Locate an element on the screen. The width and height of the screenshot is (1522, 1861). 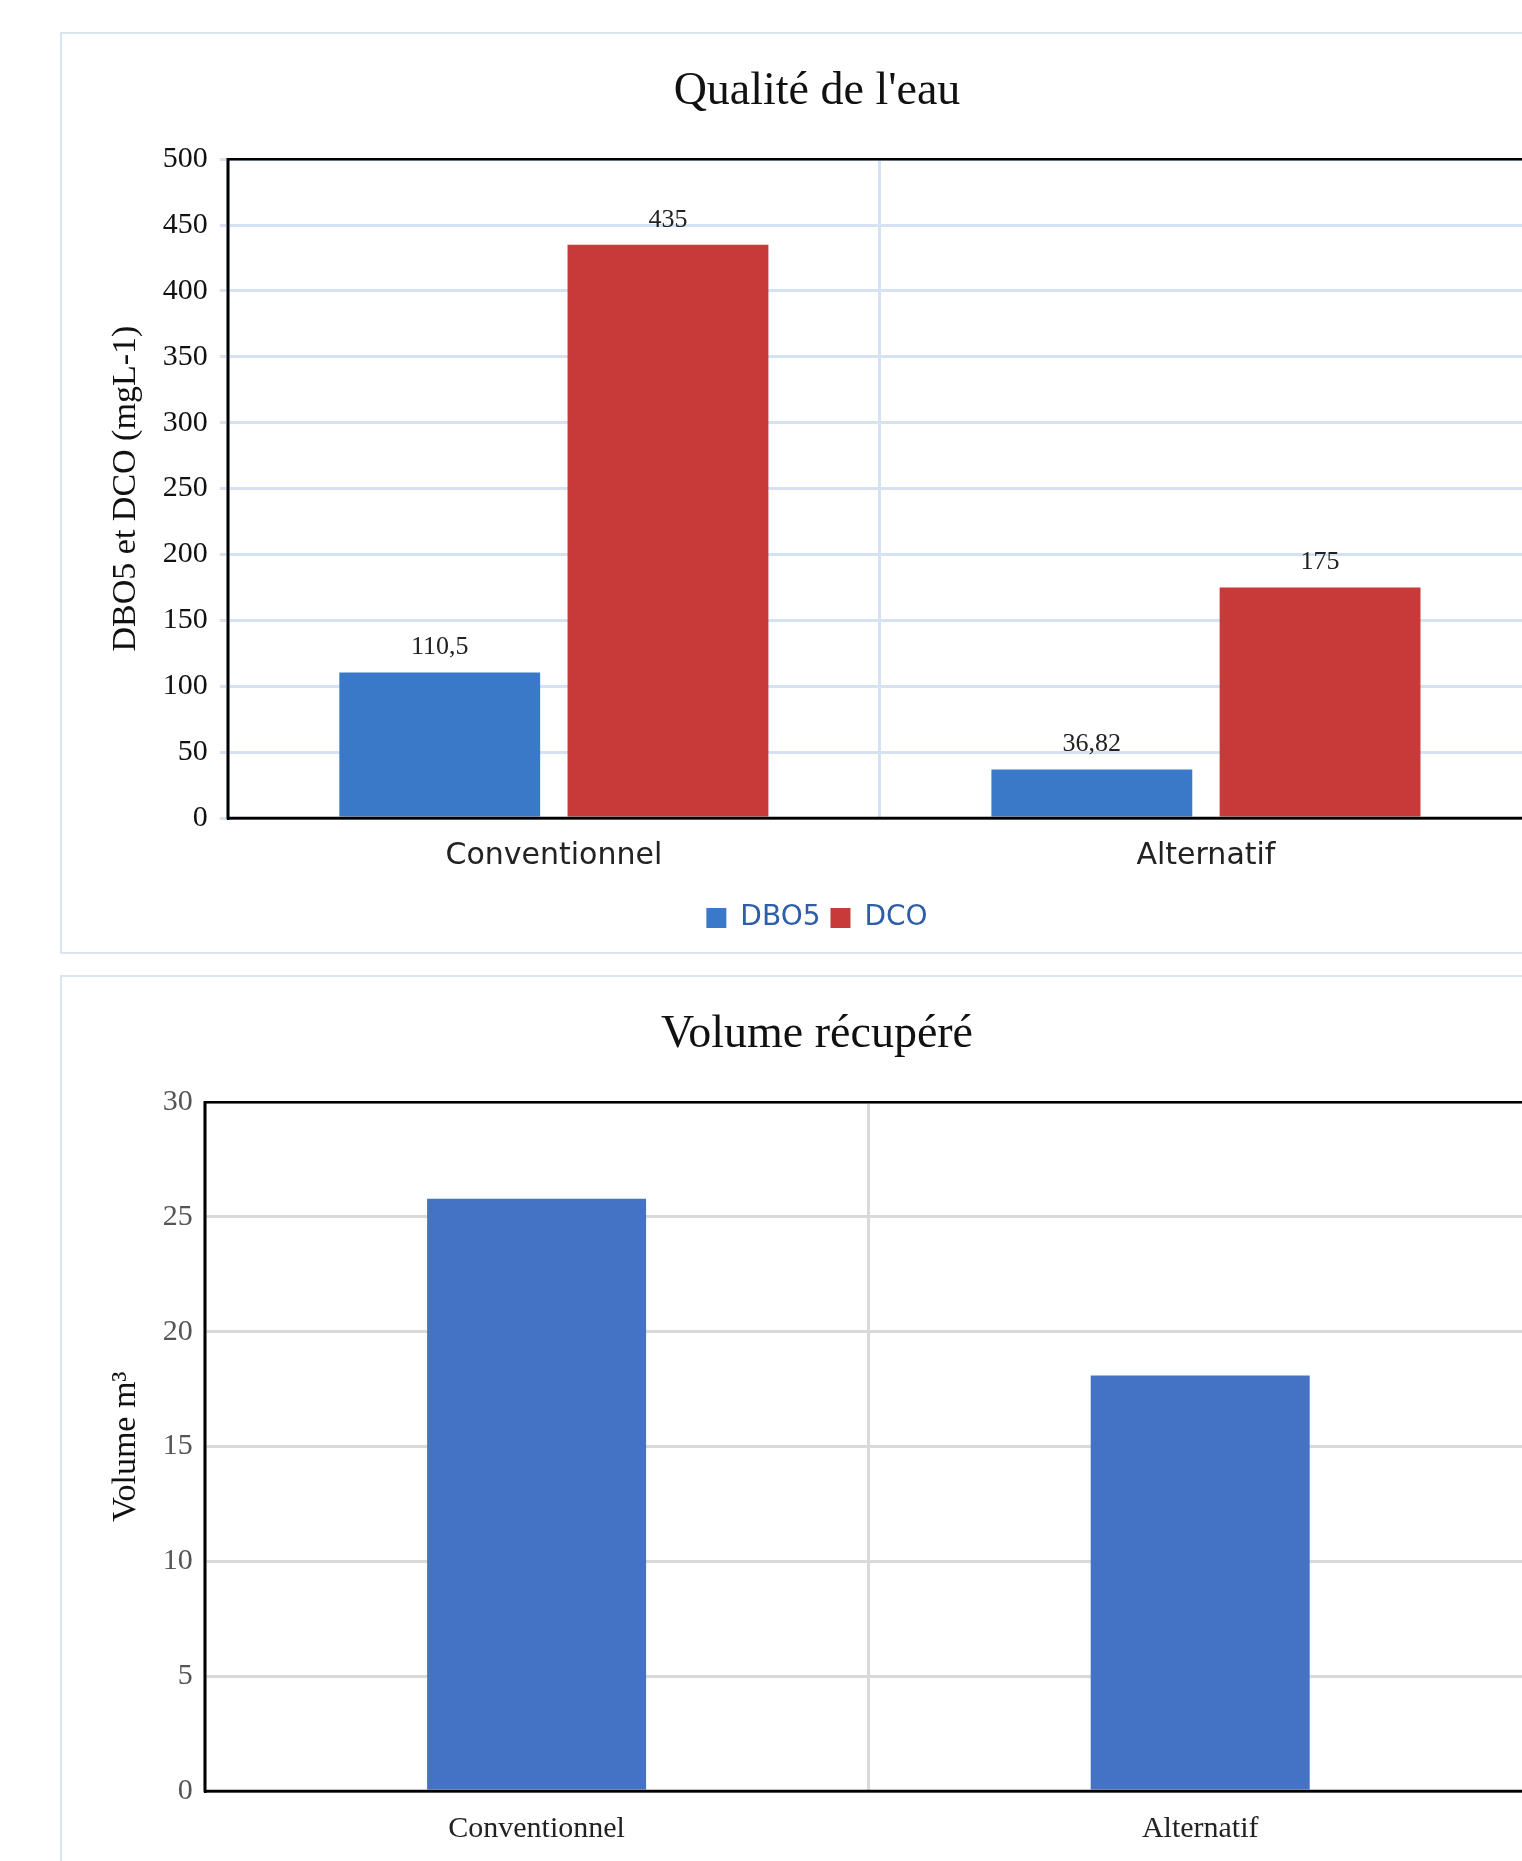
y-tick-label: 100 is located at coordinates (185, 684).